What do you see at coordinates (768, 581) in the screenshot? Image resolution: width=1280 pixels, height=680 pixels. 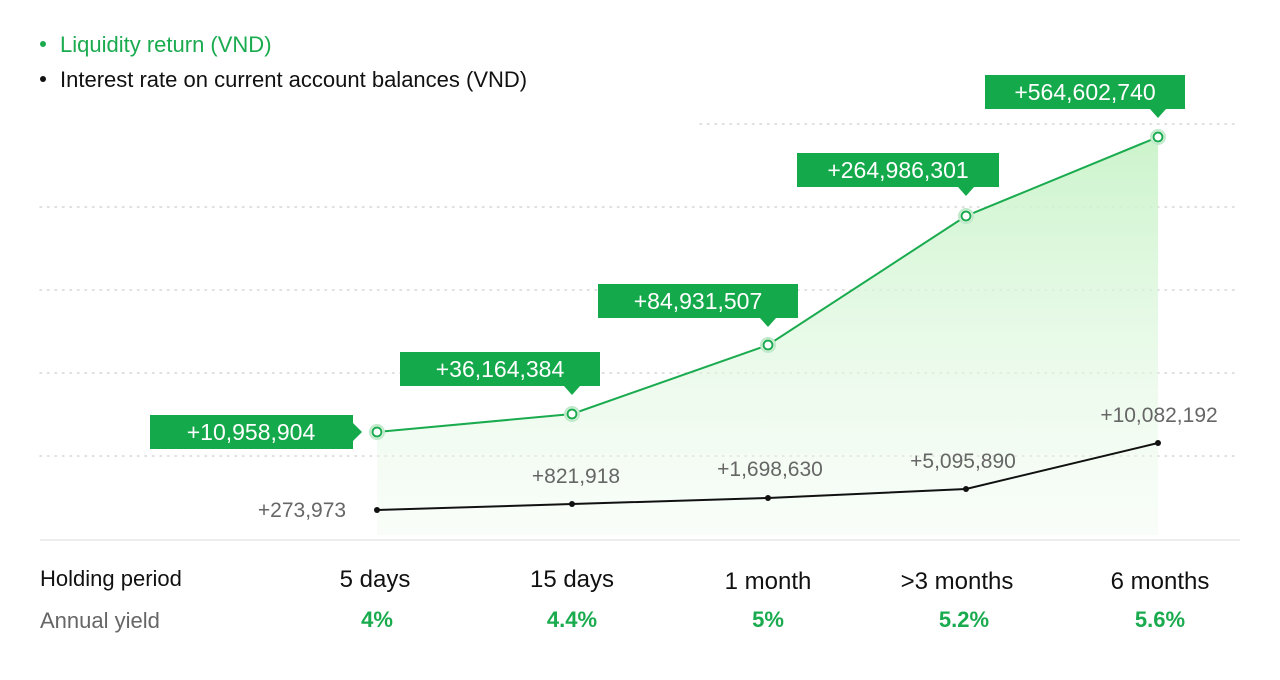 I see `period-1-month: 1 month` at bounding box center [768, 581].